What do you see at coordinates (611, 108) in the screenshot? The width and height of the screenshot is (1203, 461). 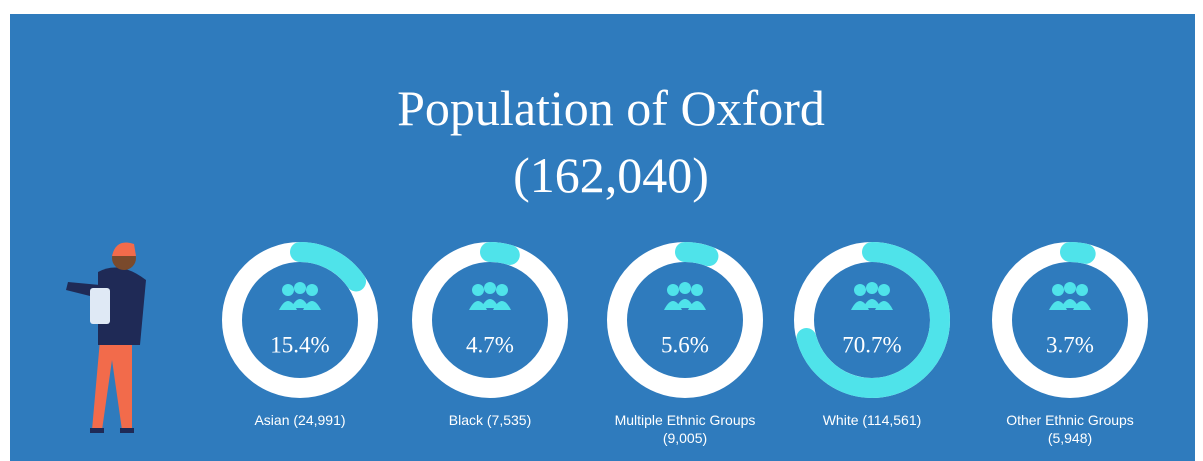 I see `chart-title: Population of Oxford` at bounding box center [611, 108].